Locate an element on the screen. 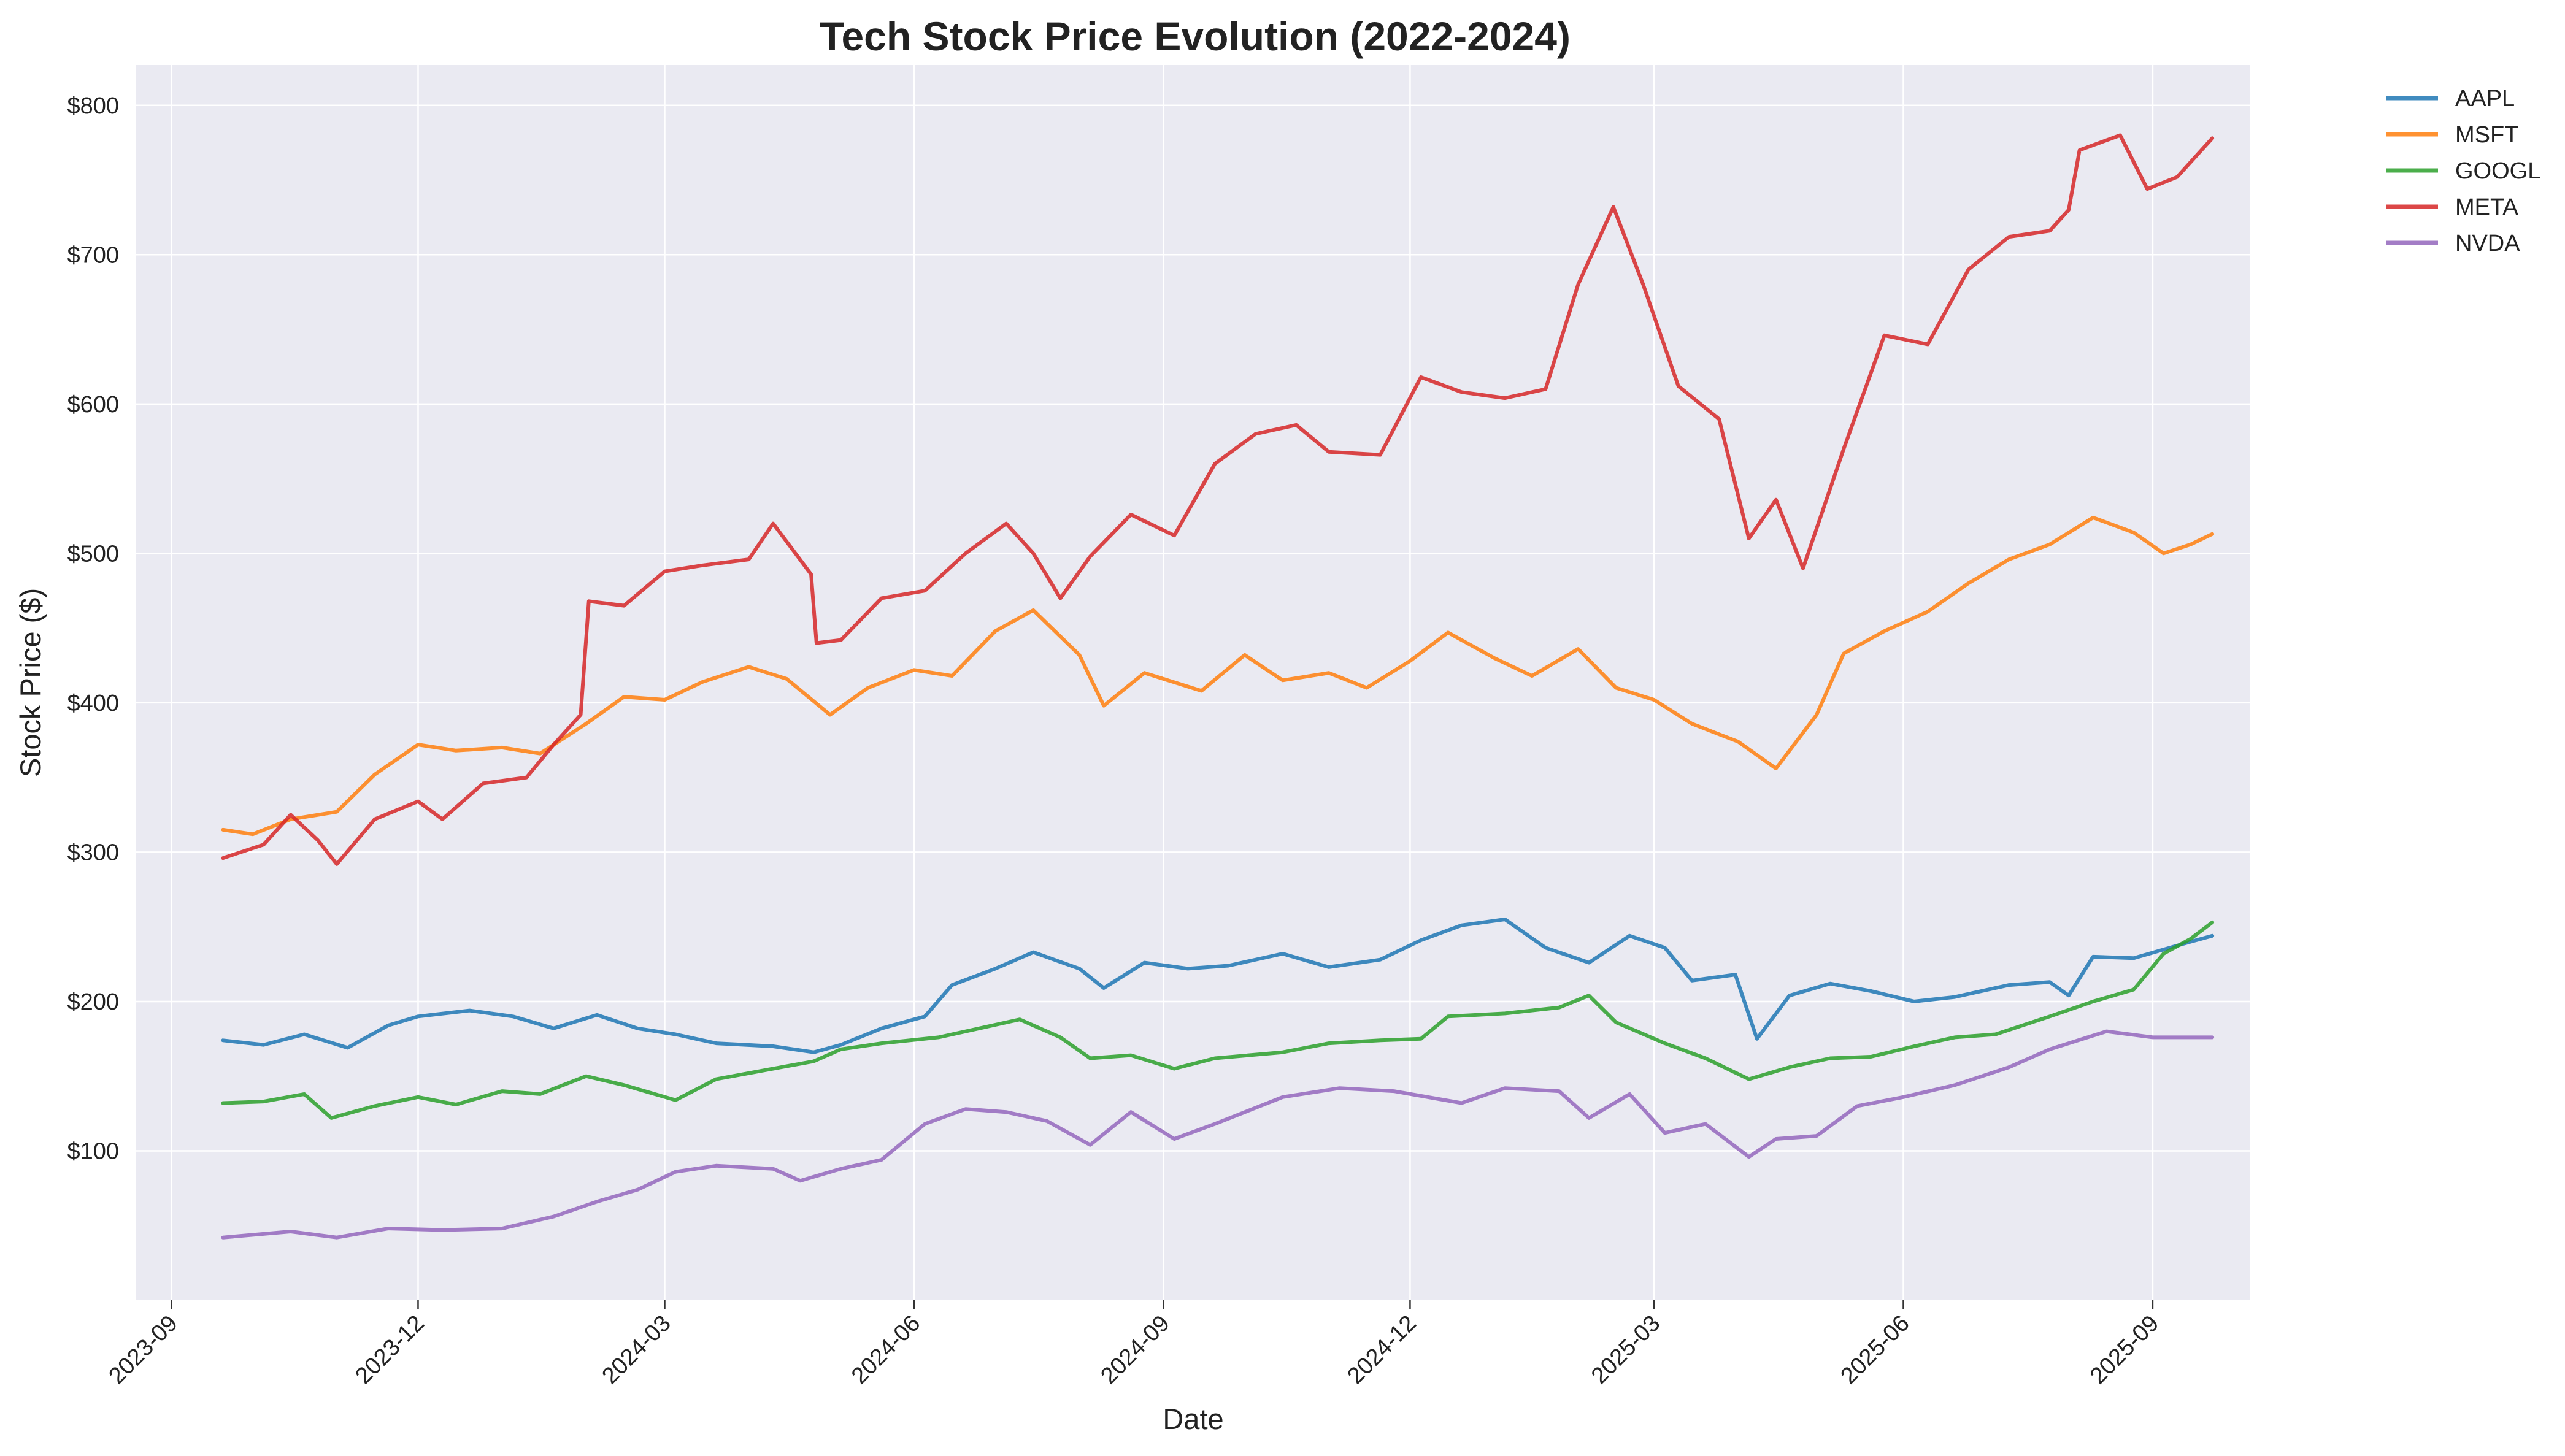 This screenshot has height=1456, width=2565. x-tick-label: 2023-09 is located at coordinates (143, 1350).